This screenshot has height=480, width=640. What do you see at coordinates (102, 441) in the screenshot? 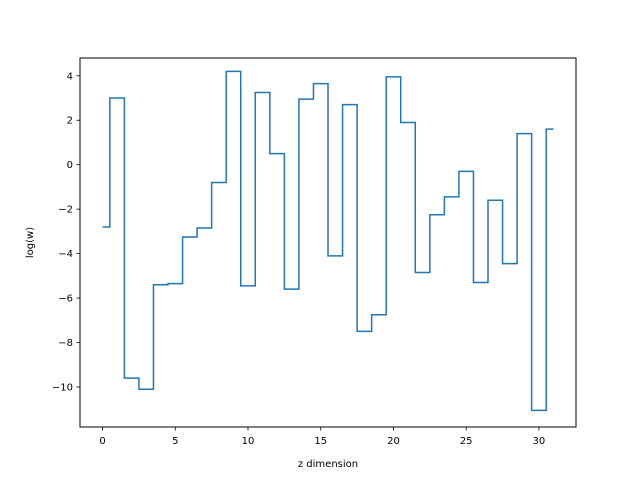
I see `x-tick-label: 0` at bounding box center [102, 441].